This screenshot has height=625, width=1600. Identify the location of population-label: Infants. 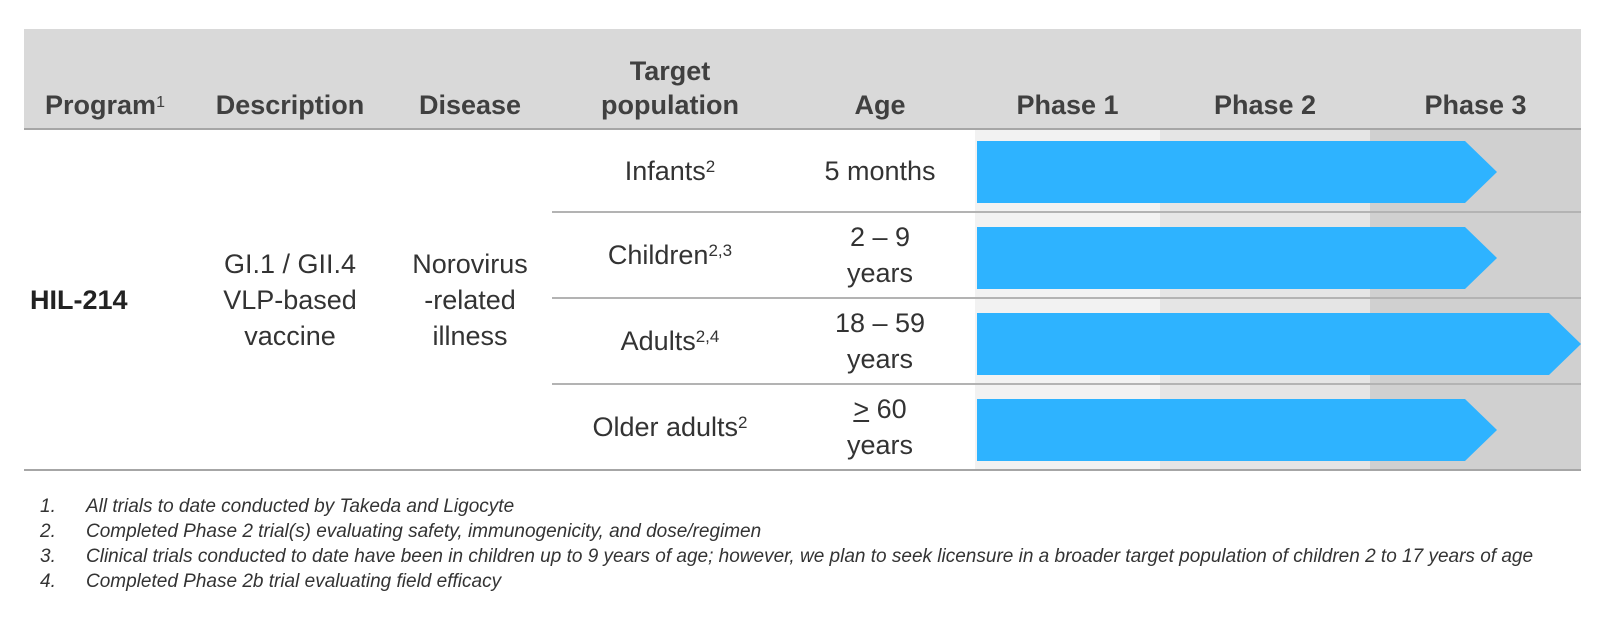
(665, 170).